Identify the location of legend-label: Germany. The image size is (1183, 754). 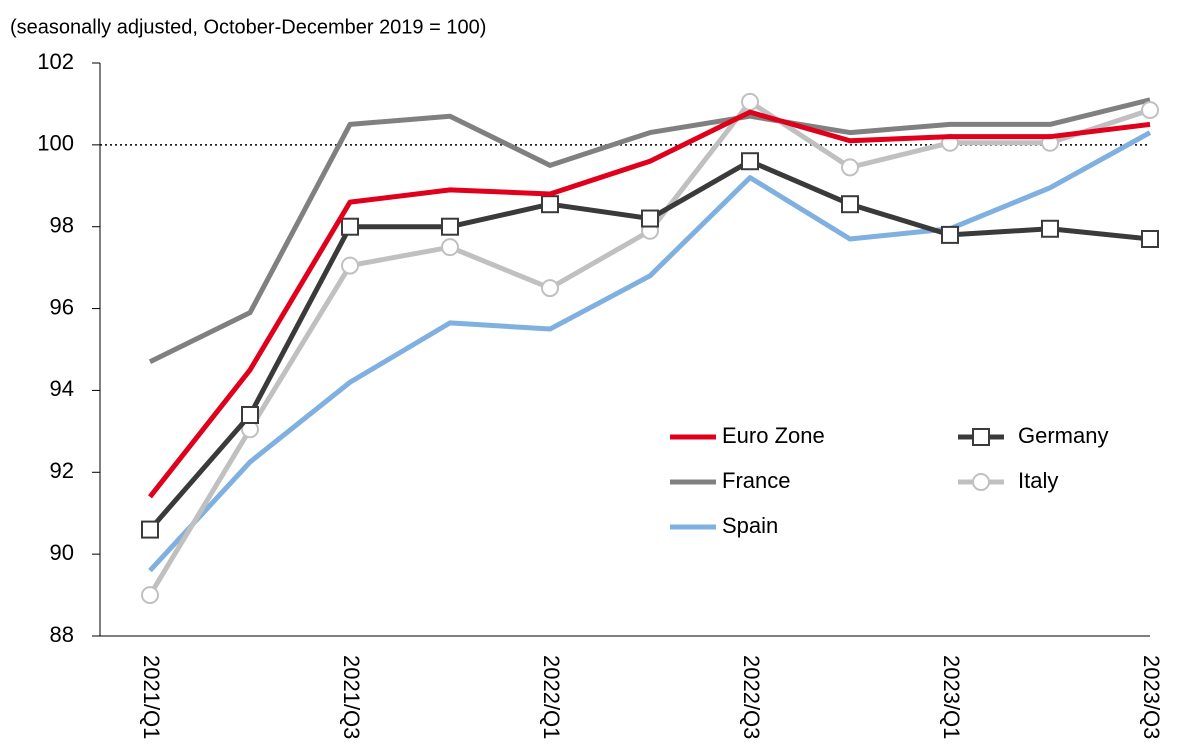
(1063, 435).